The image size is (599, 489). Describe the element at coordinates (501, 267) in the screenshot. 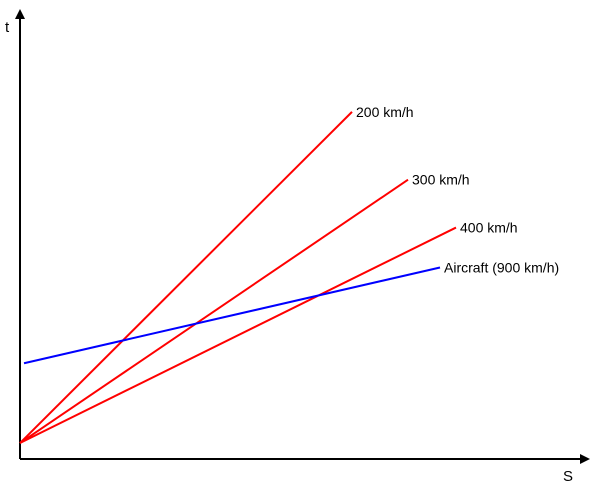

I see `series-label-3: Aircraft (900 km/h)` at that location.